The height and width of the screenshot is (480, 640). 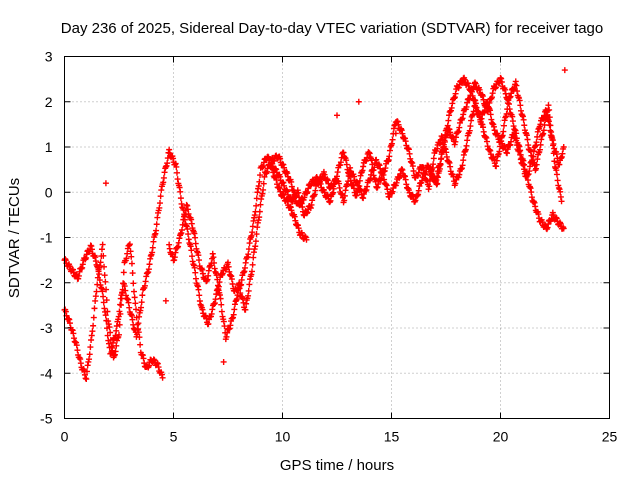 I want to click on y-tick-label: 0, so click(x=49, y=192).